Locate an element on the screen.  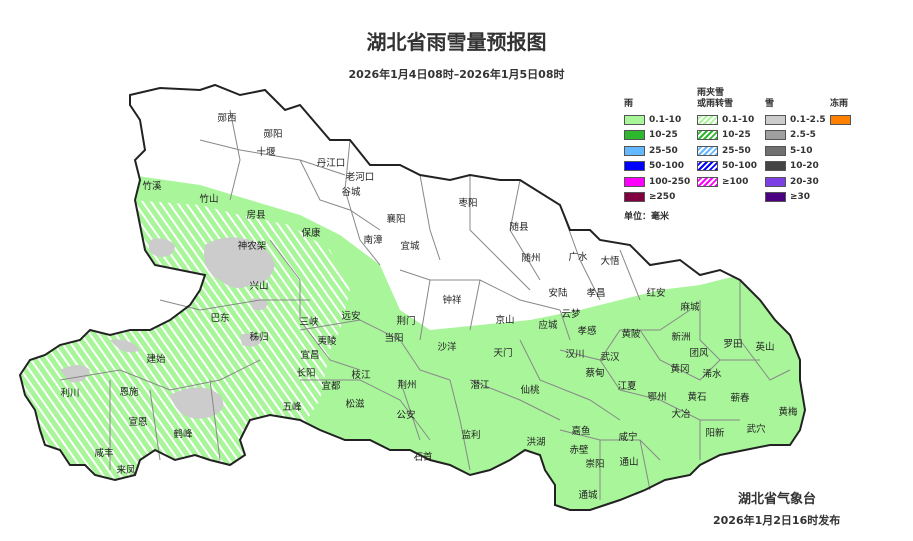
city-label: 黄石 is located at coordinates (697, 397).